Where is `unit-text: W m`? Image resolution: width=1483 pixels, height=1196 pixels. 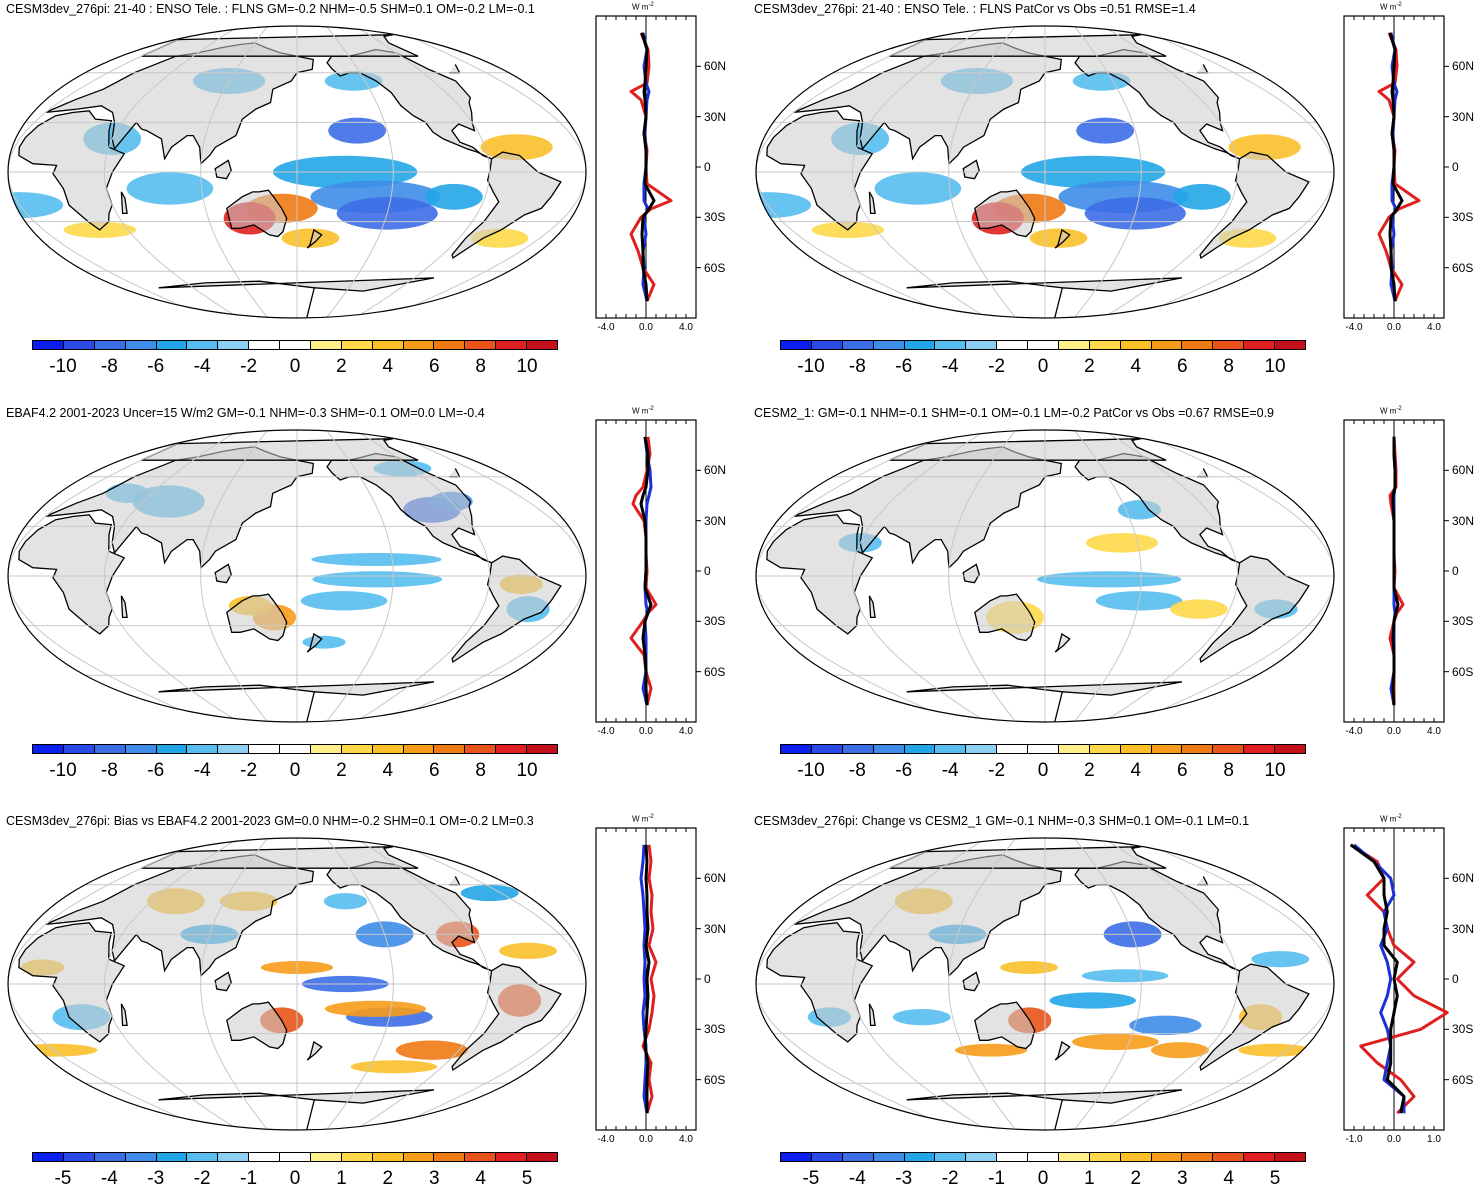
unit-text: W m is located at coordinates (1388, 411).